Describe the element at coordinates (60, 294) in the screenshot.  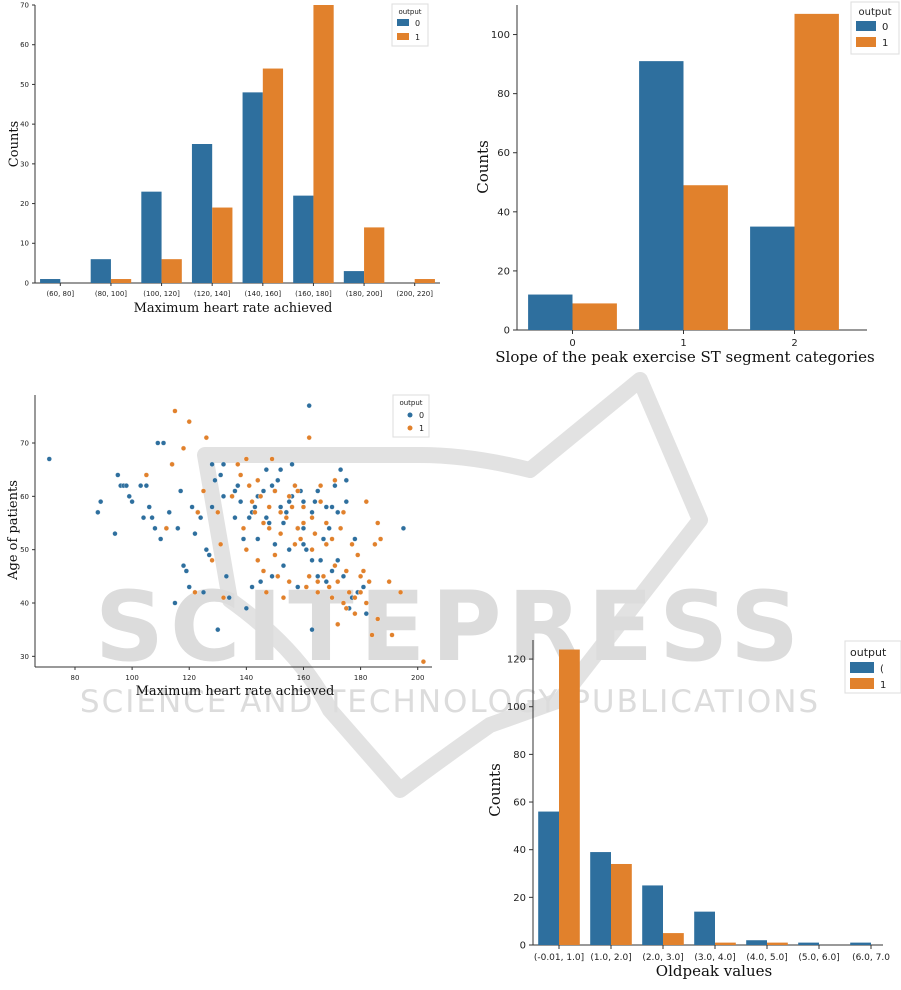
I see `x-tick-label: (60, 80]` at that location.